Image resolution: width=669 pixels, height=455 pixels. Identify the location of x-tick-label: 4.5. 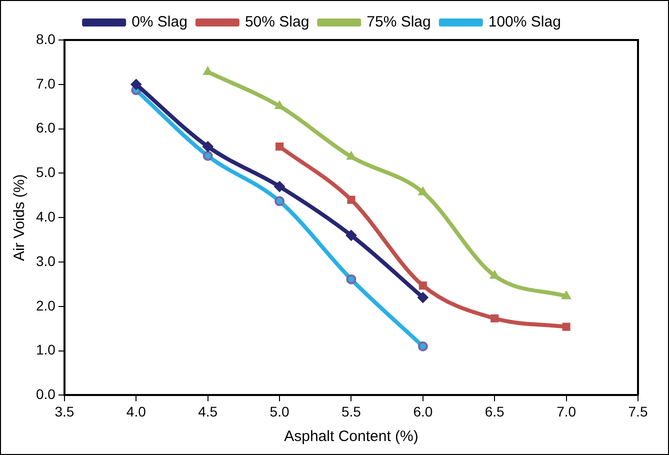
(208, 411).